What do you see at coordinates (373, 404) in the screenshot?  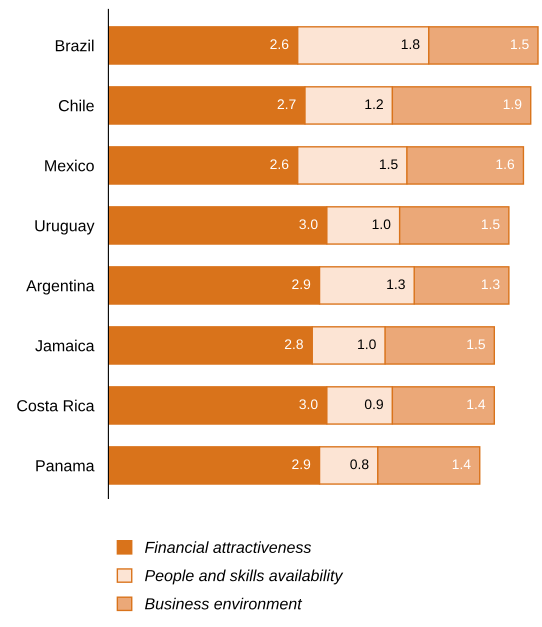 I see `data-label: 0.9` at bounding box center [373, 404].